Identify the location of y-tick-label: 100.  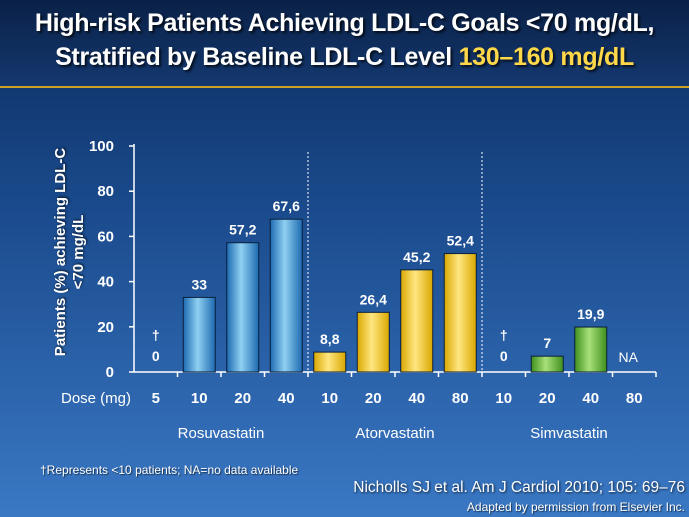
(101, 146).